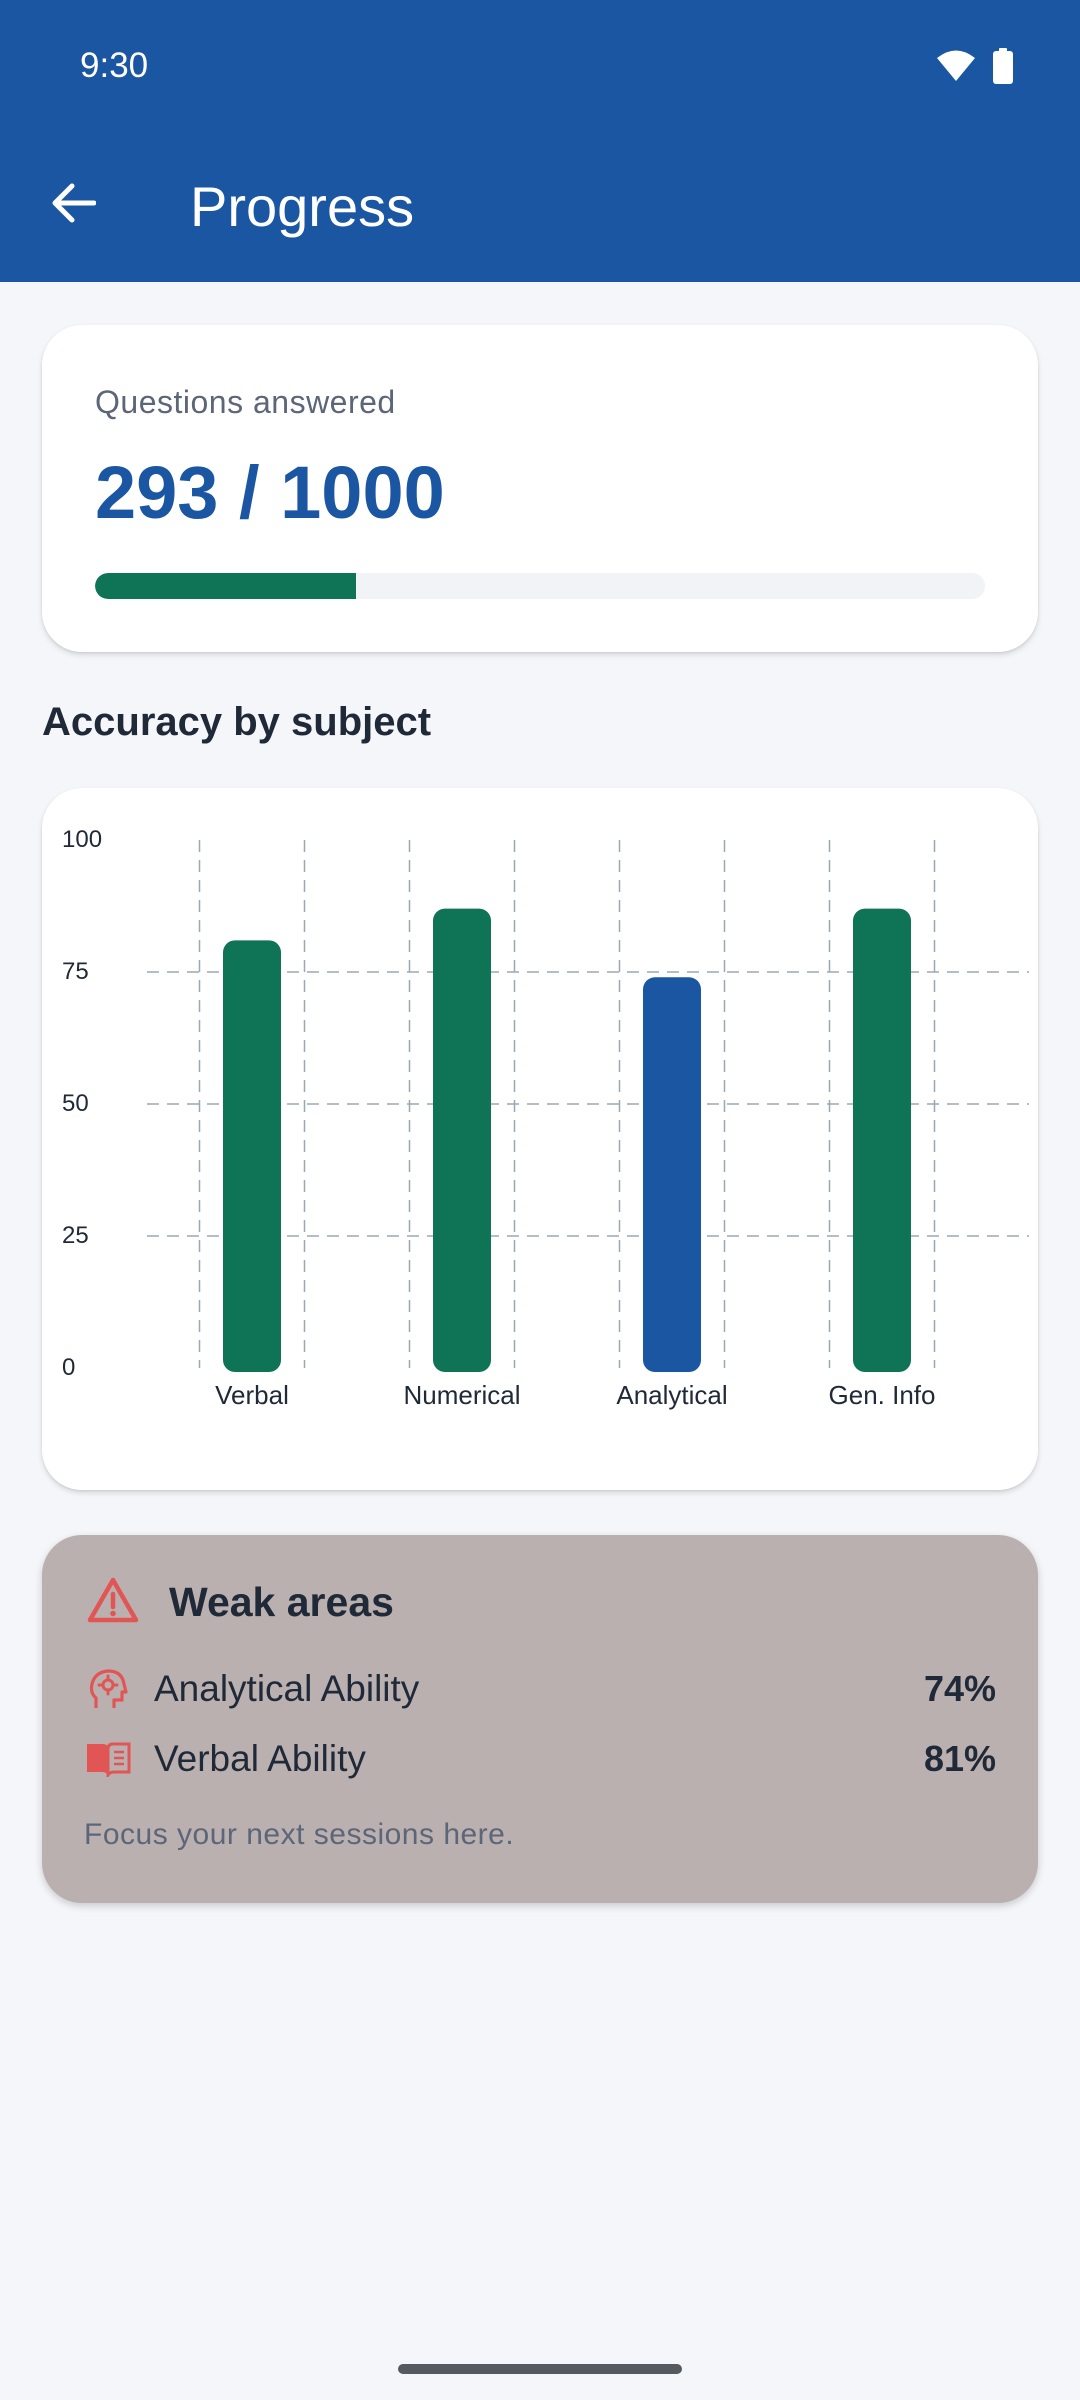 This screenshot has height=2400, width=1080. I want to click on chart-x-tick-label: Numerical, so click(461, 1395).